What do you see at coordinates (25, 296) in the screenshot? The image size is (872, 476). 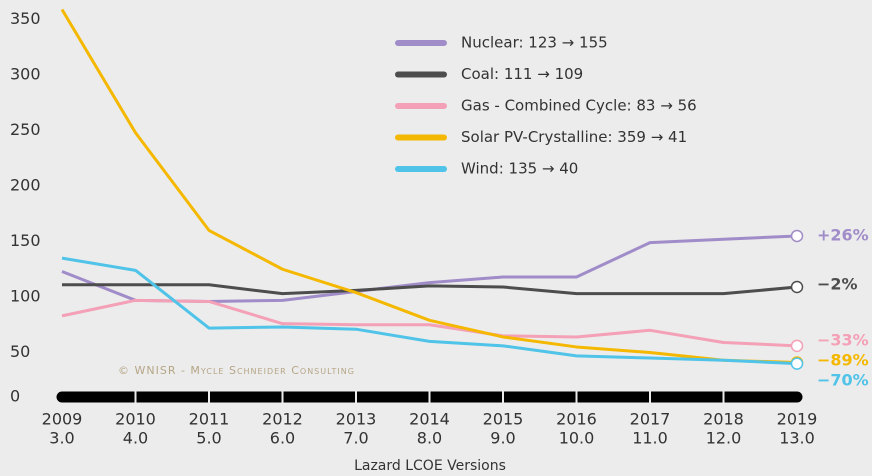 I see `y-tick-label: 100` at bounding box center [25, 296].